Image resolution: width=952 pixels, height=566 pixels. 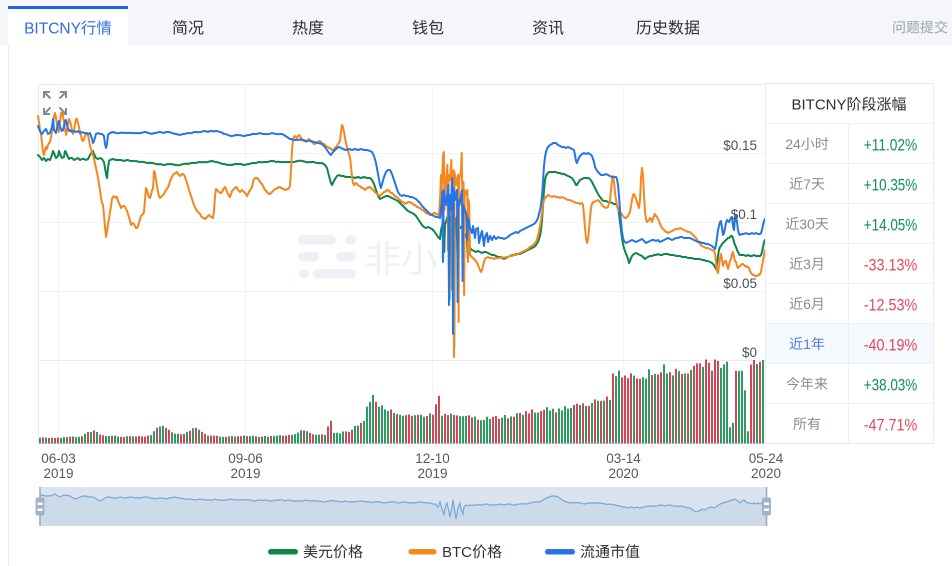 What do you see at coordinates (457, 552) in the screenshot?
I see `svg-text: BTC` at bounding box center [457, 552].